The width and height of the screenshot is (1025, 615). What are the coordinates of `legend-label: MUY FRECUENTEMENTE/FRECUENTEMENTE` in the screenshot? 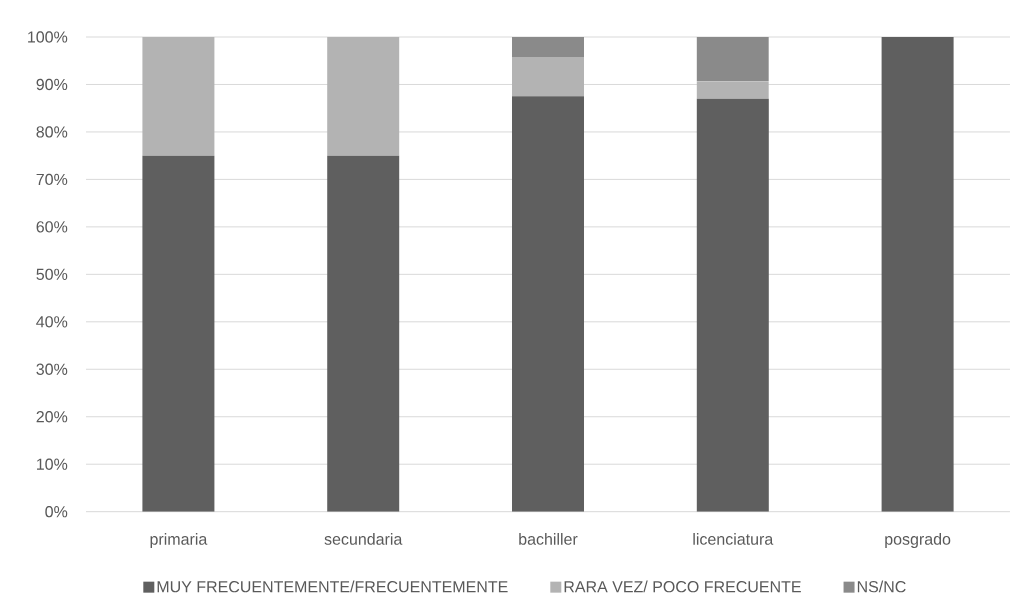 It's located at (332, 586).